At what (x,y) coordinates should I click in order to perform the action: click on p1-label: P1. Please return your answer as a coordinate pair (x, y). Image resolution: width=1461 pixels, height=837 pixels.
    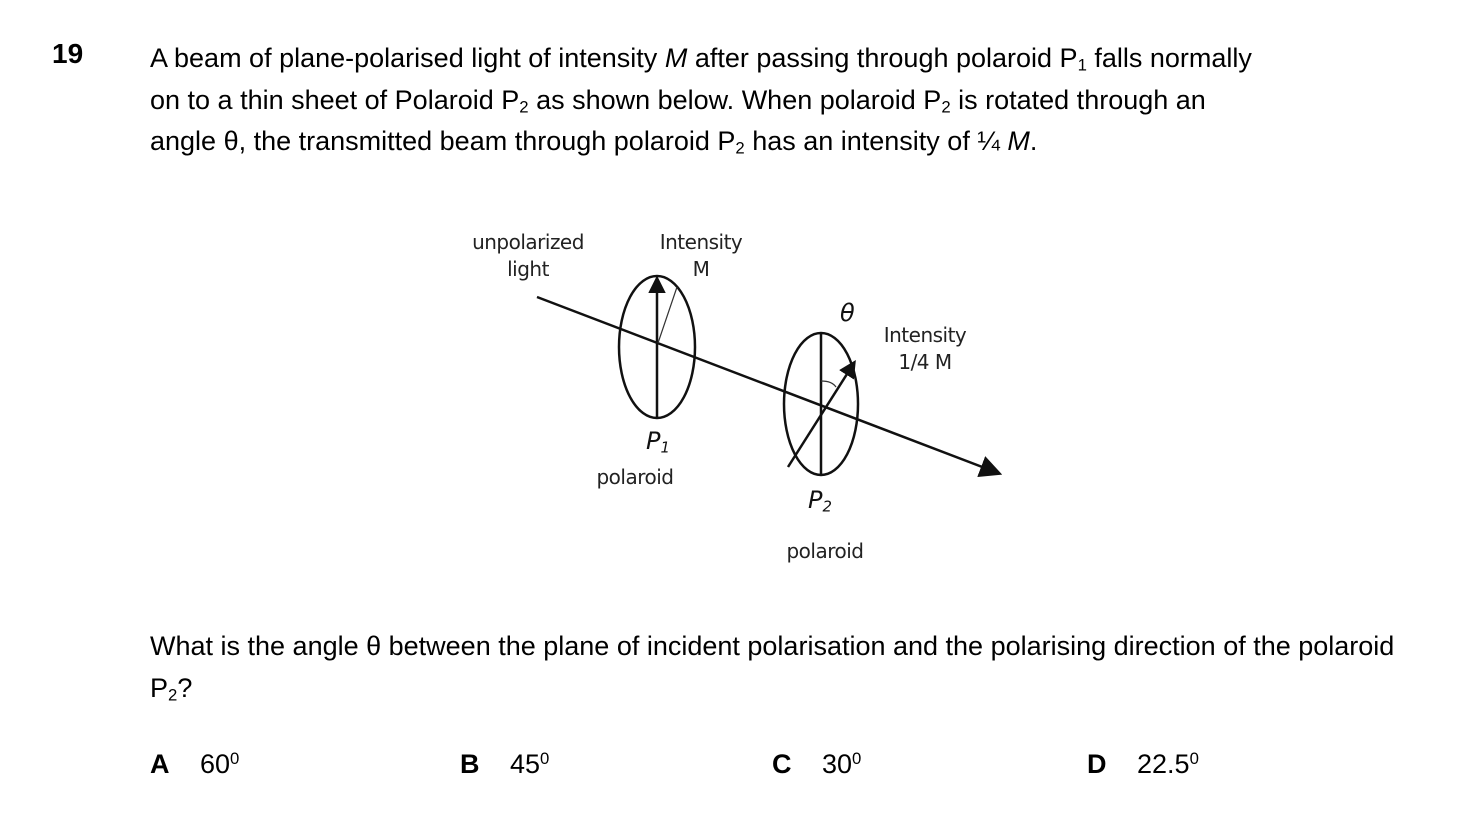
    Looking at the image, I should click on (658, 442).